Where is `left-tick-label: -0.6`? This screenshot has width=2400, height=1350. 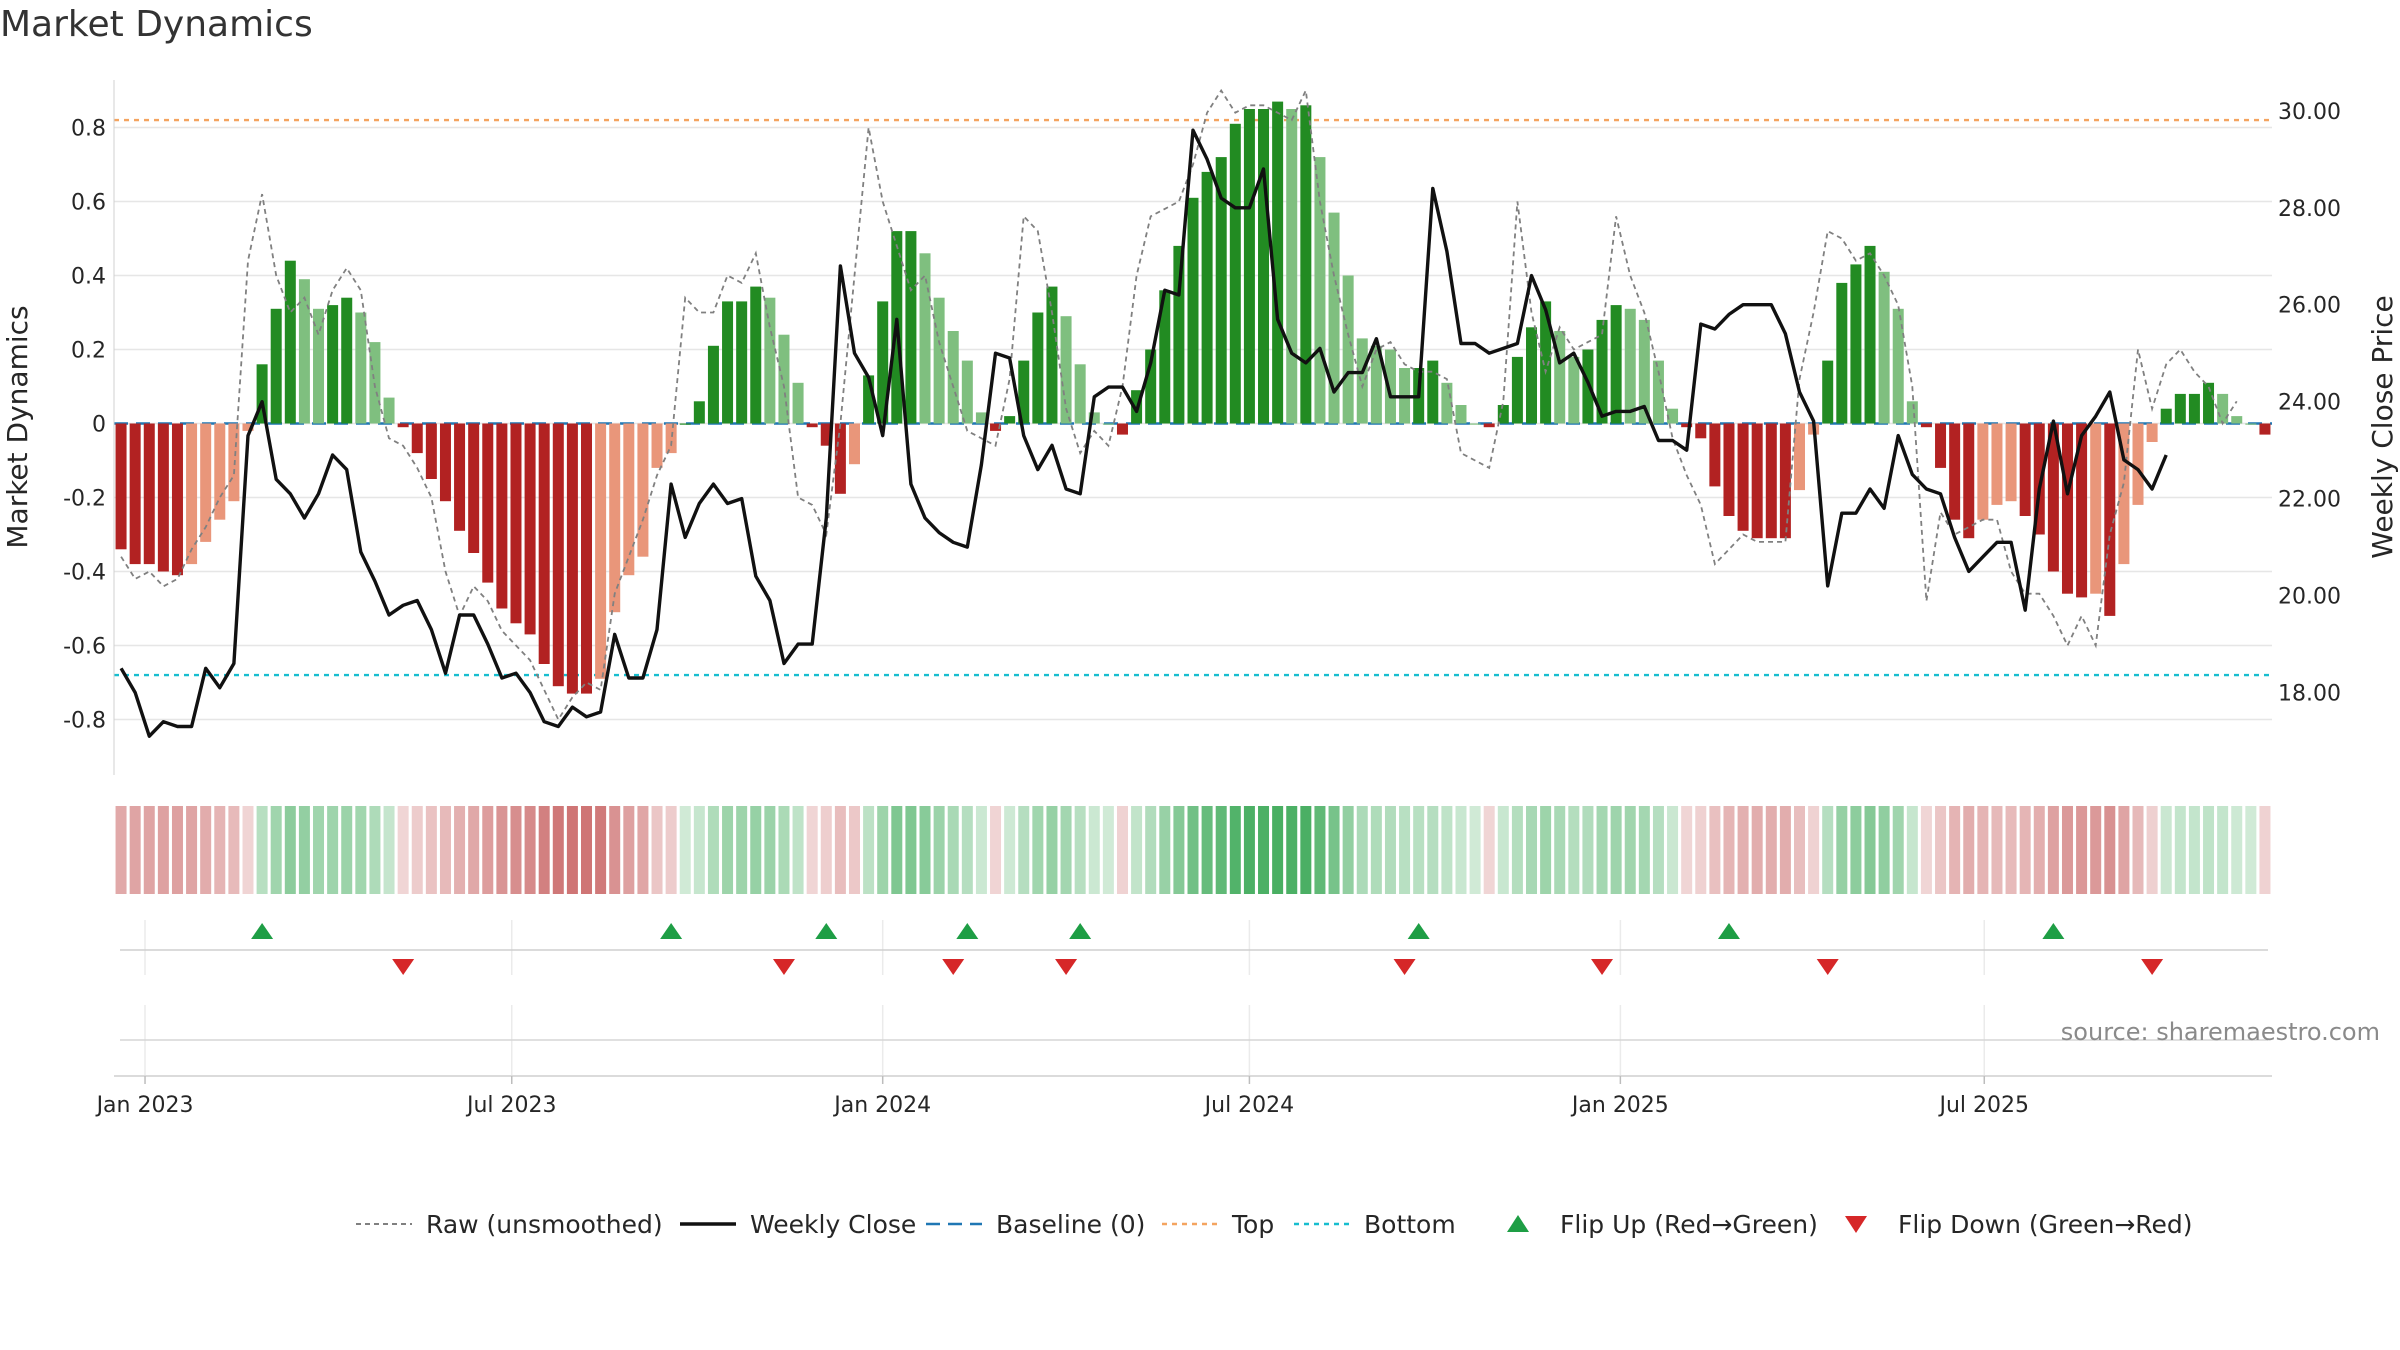 left-tick-label: -0.6 is located at coordinates (84, 647).